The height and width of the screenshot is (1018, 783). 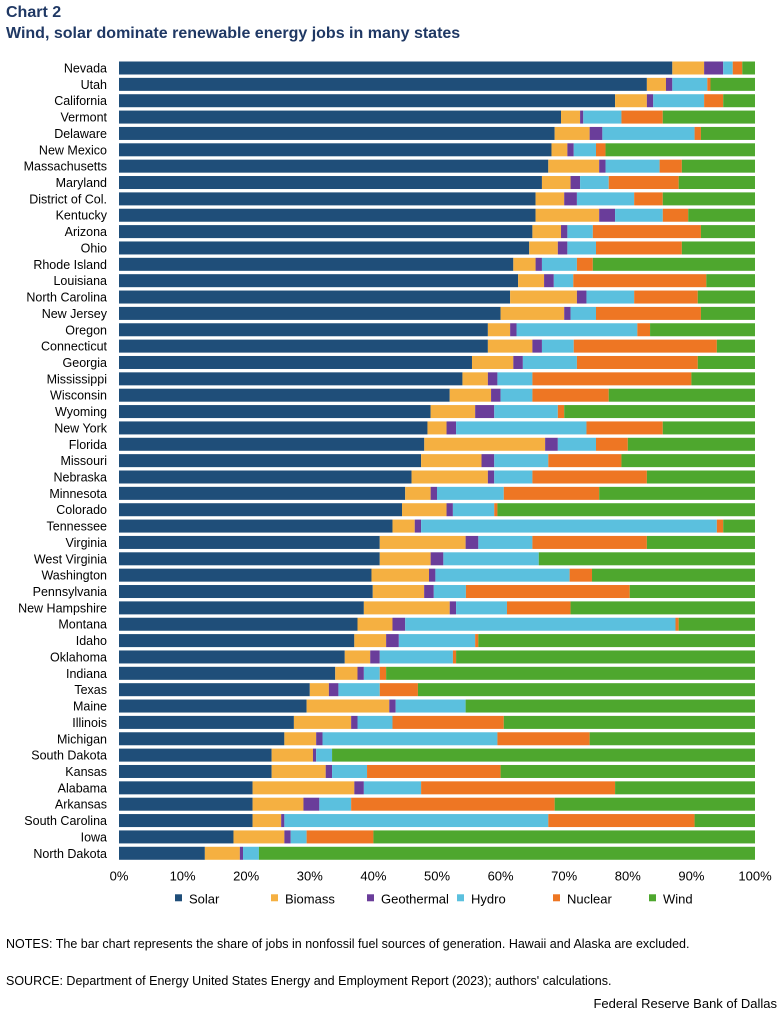 What do you see at coordinates (434, 898) in the screenshot?
I see `legend: Solar Biomass Geothermal Hydro Nuclear Wind` at bounding box center [434, 898].